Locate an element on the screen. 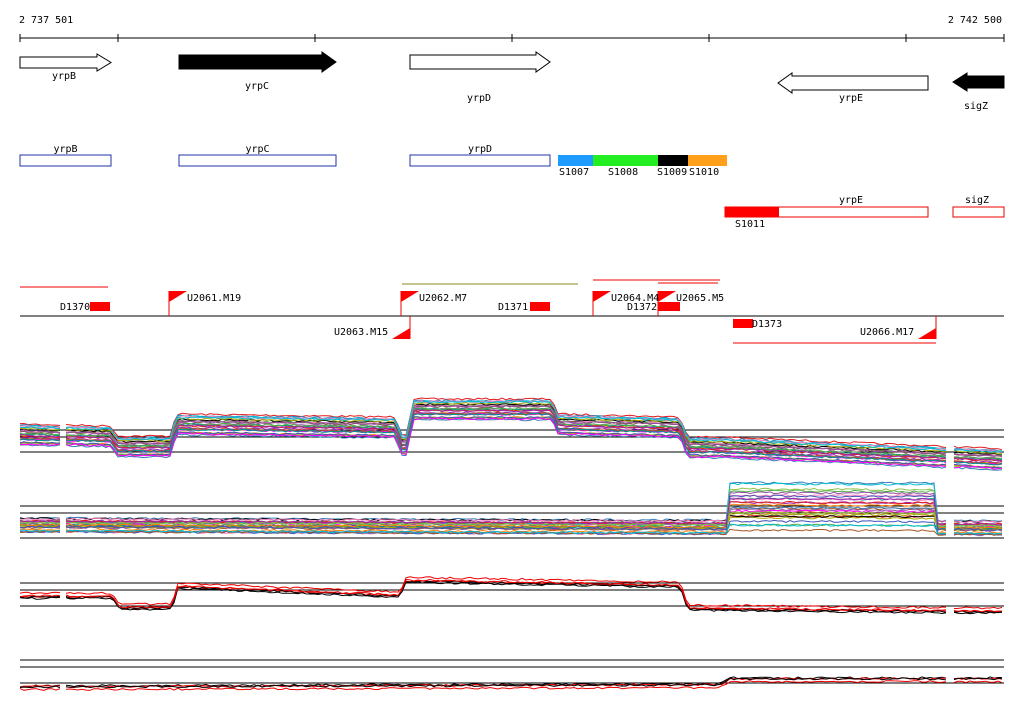 The image size is (1024, 714). segment-label: S1011 is located at coordinates (750, 224).